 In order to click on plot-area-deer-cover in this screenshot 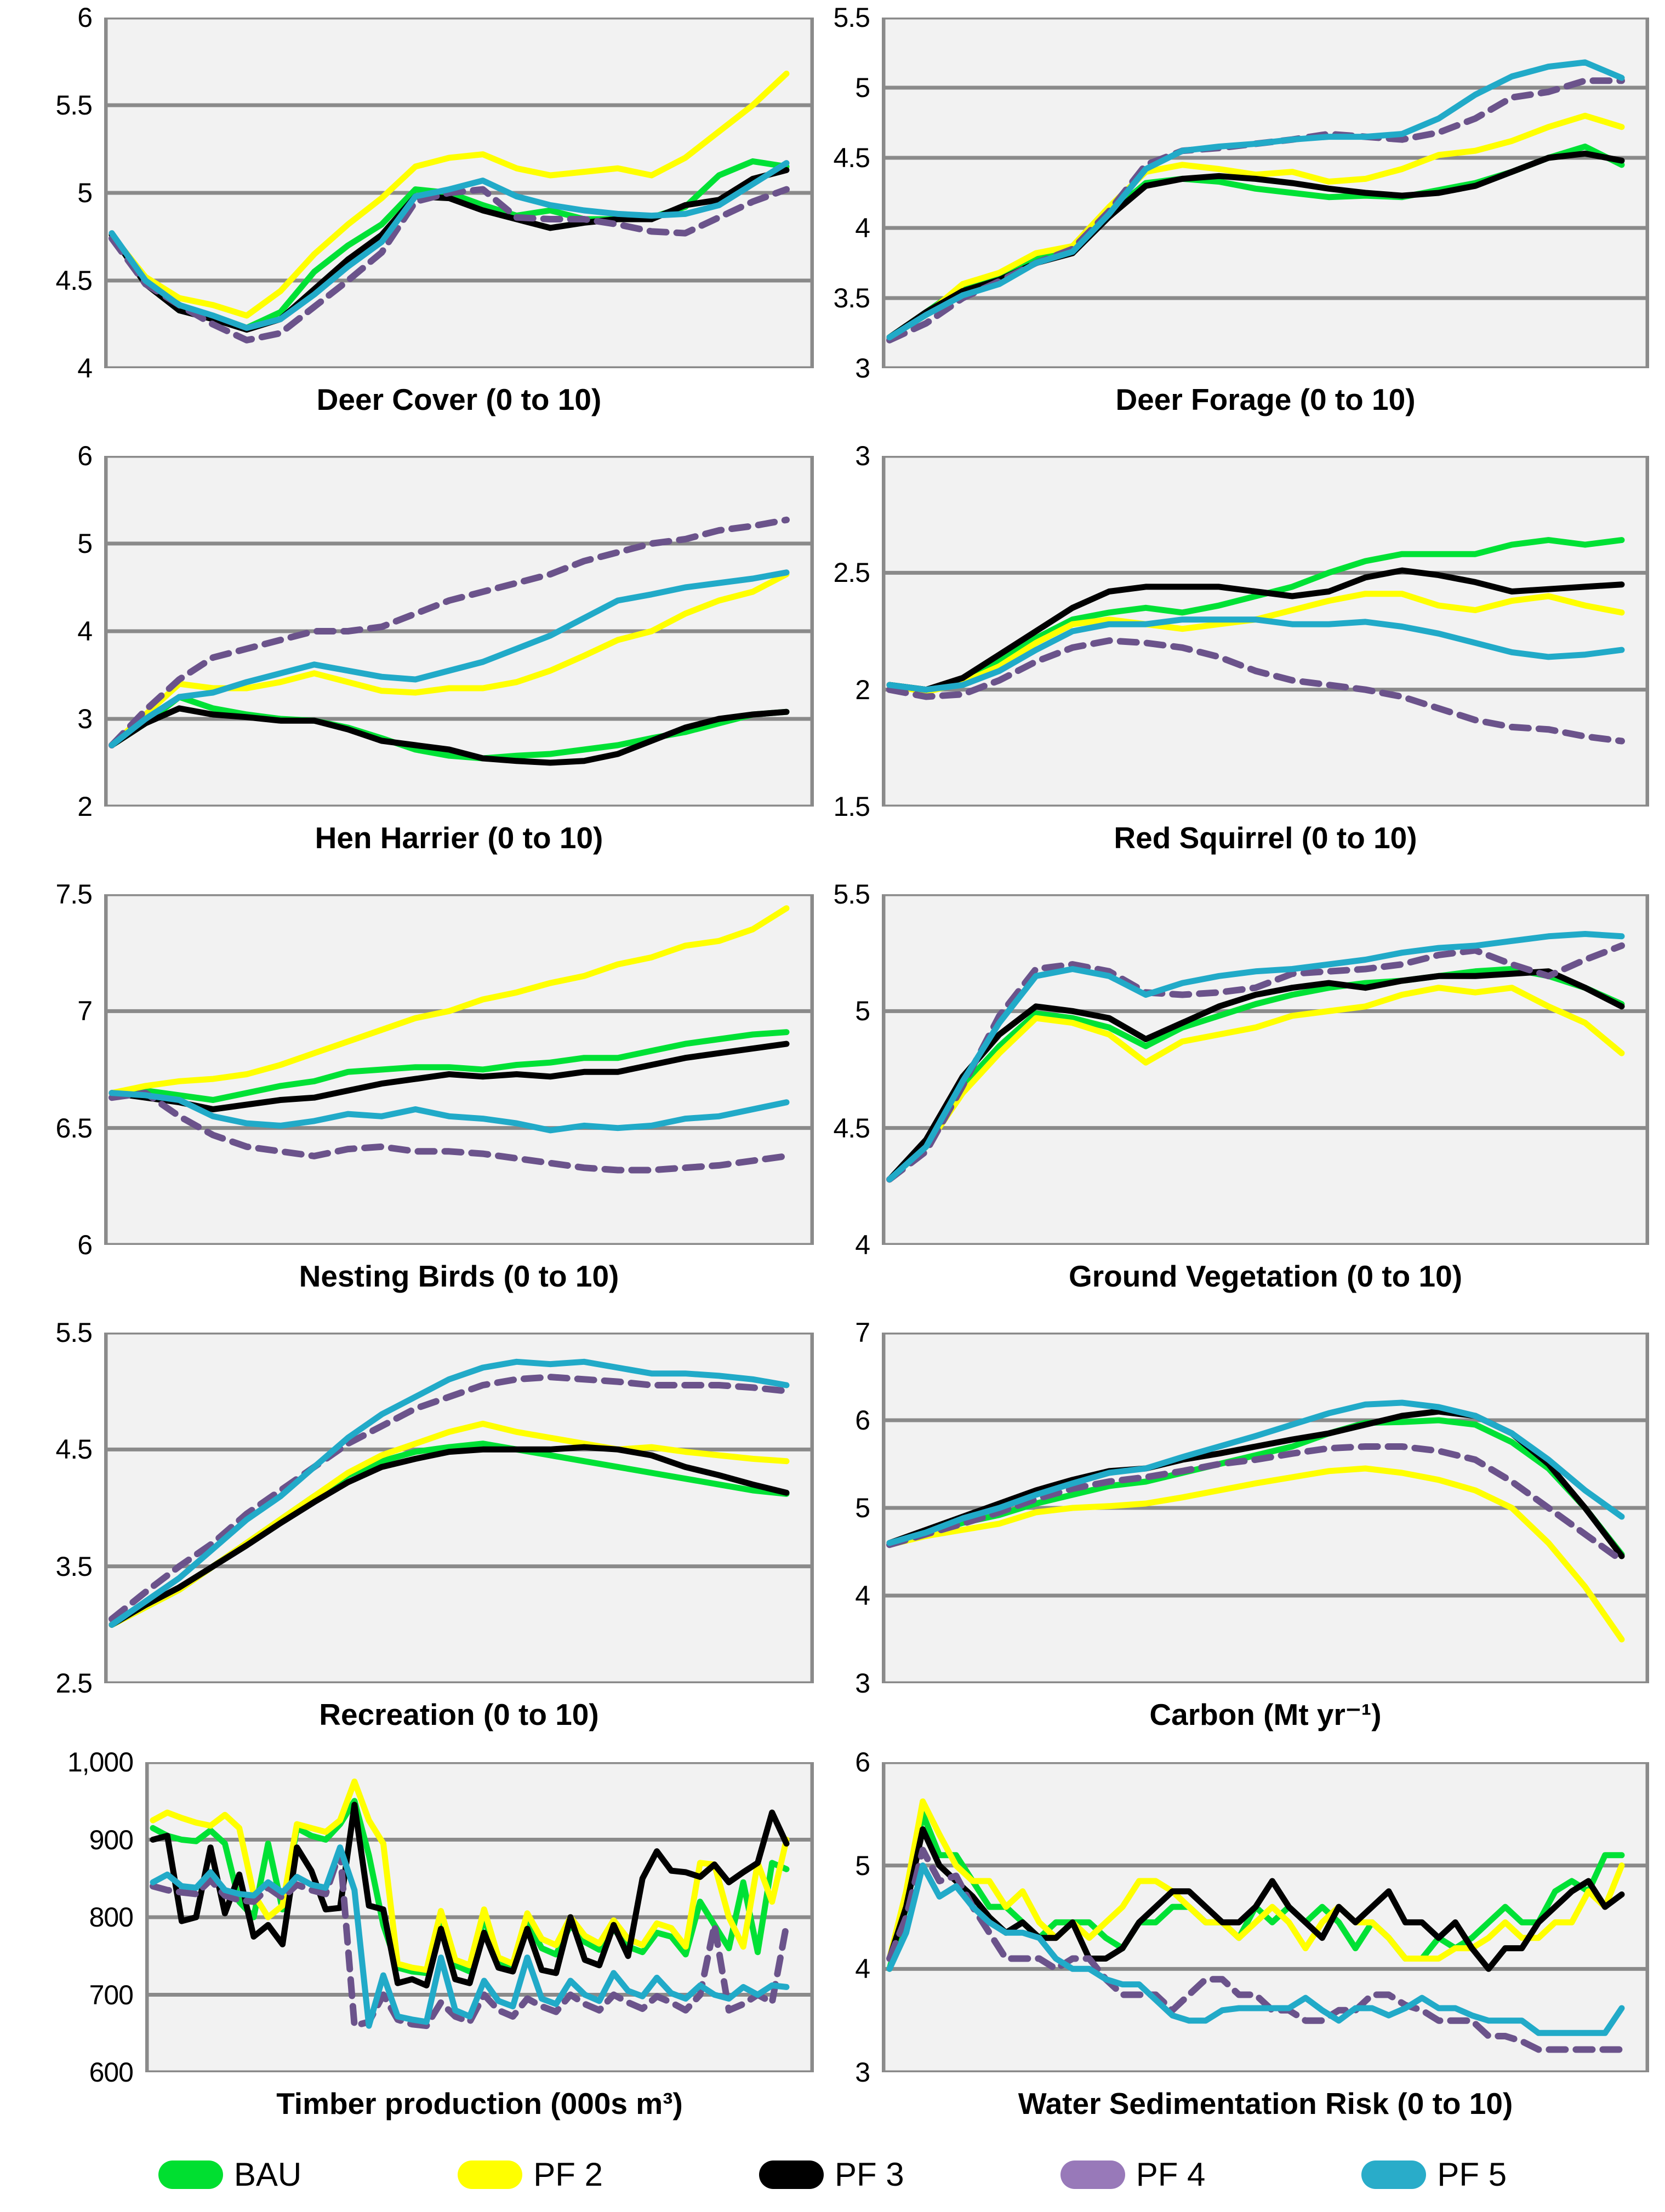, I will do `click(459, 193)`.